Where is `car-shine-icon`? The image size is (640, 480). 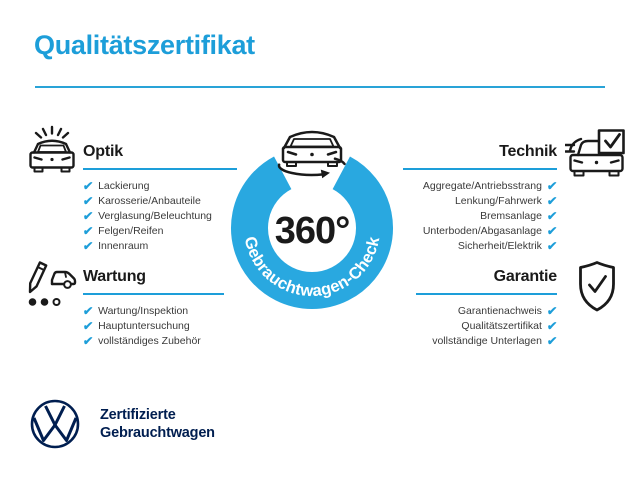
car-shine-icon is located at coordinates (52, 150).